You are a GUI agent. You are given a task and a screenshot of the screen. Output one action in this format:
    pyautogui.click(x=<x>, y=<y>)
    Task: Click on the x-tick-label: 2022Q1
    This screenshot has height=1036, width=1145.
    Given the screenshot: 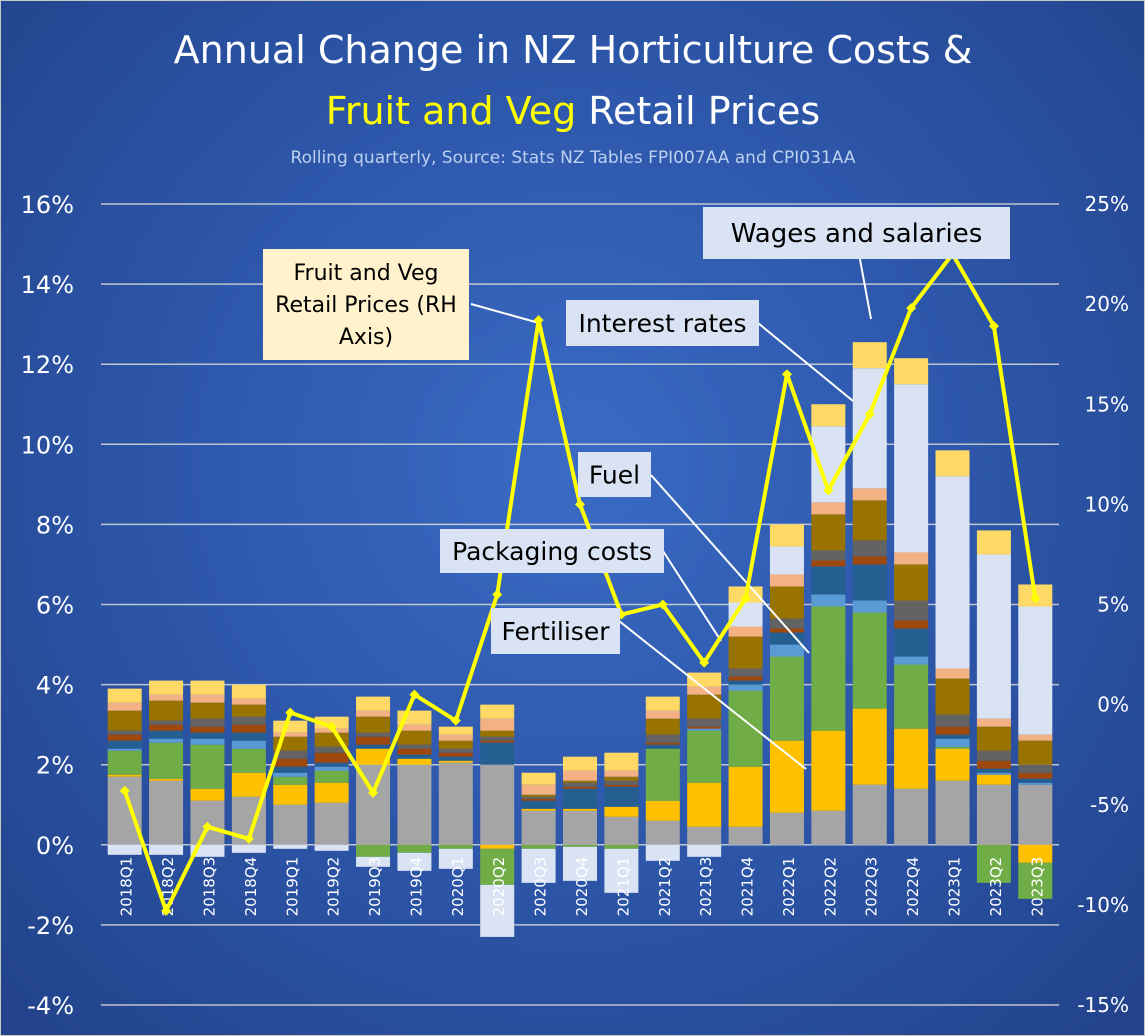 What is the action you would take?
    pyautogui.click(x=789, y=887)
    